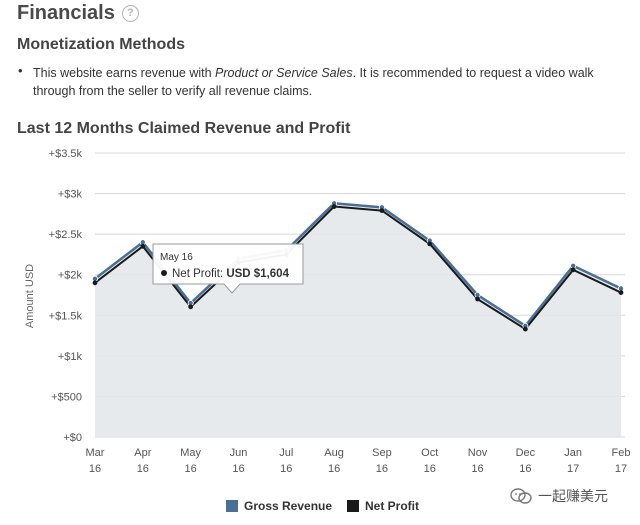 The image size is (640, 525). I want to click on help-icon: ?, so click(130, 13).